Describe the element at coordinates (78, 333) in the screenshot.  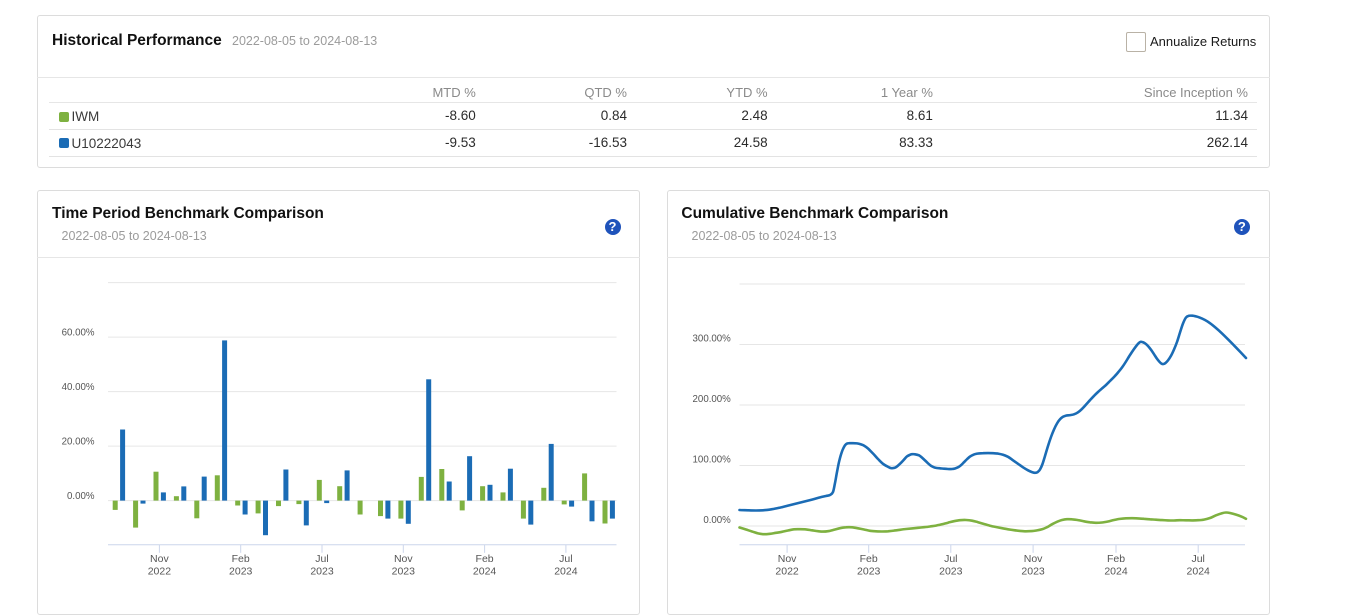
I see `svg-text: 60.00%` at that location.